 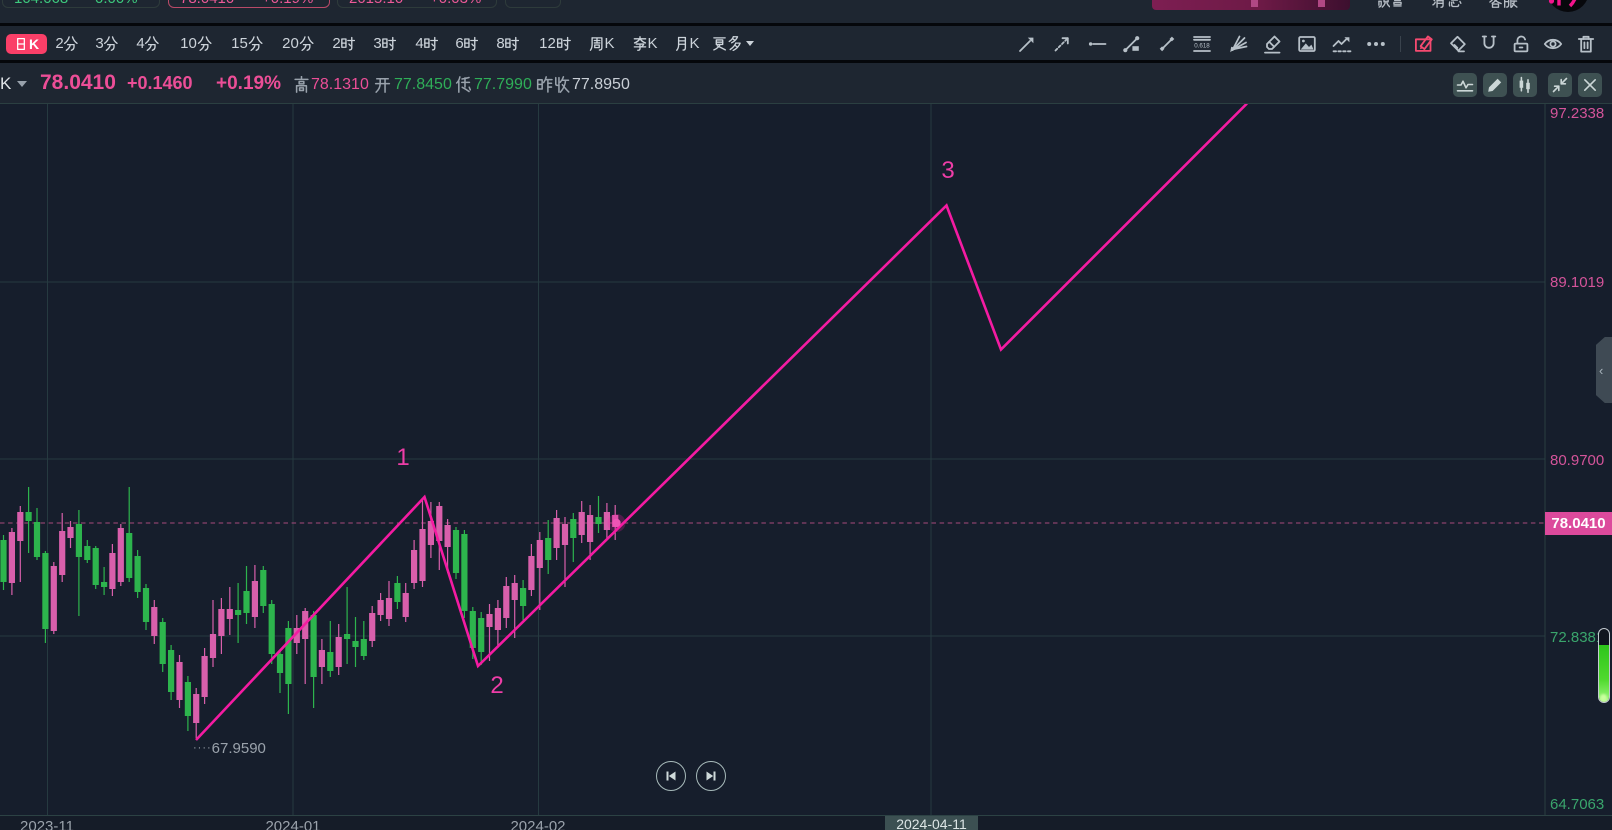 I want to click on svg-text: 0.618, so click(x=1202, y=46).